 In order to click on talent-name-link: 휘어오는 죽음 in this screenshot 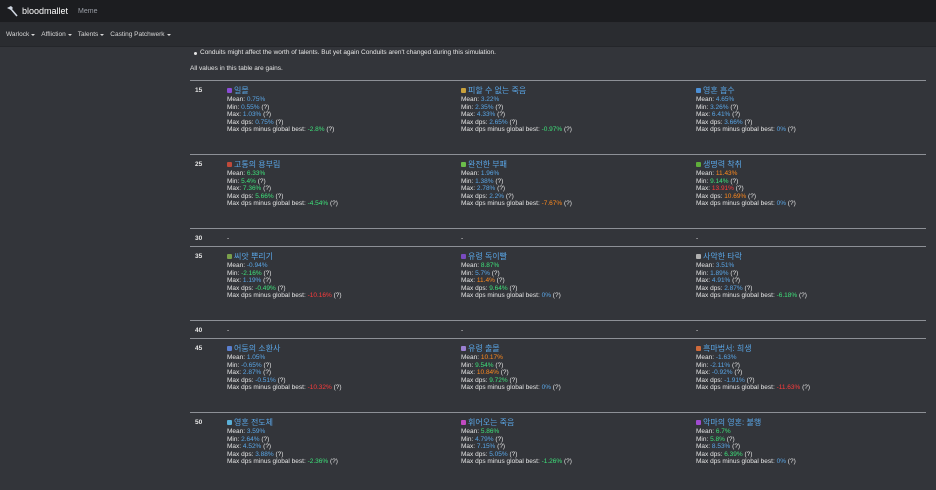, I will do `click(516, 422)`.